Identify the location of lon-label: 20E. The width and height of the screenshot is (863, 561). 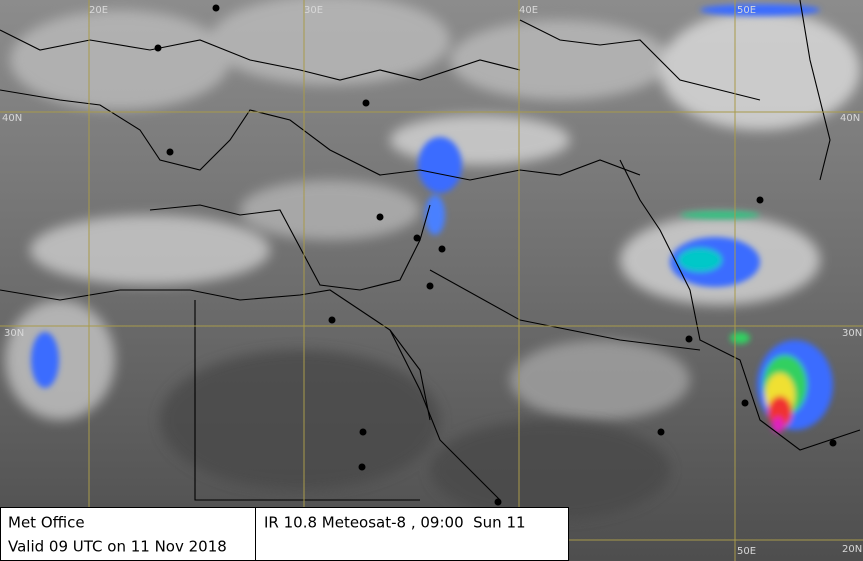
(98, 10).